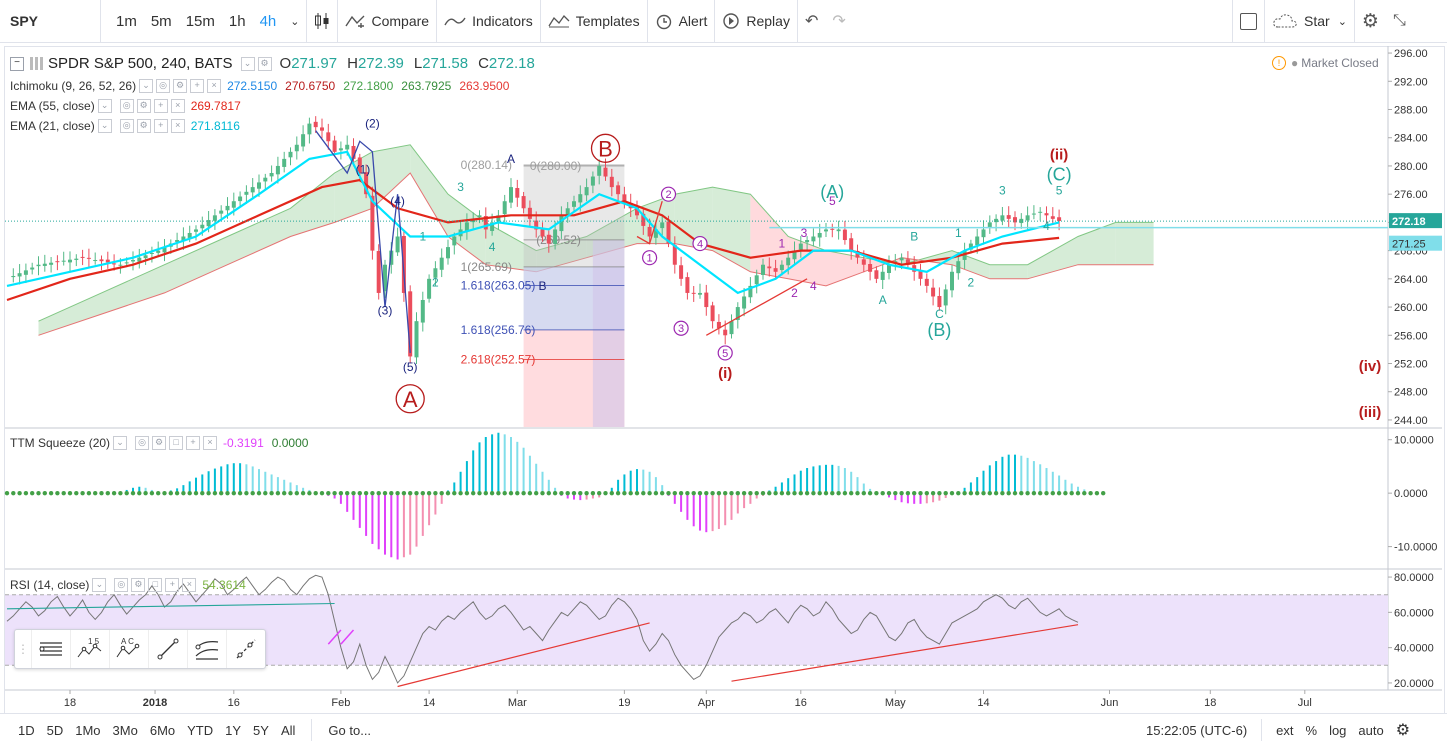 This screenshot has width=1447, height=746. Describe the element at coordinates (52, 106) in the screenshot. I see `ema55-name: EMA (55, close)` at that location.